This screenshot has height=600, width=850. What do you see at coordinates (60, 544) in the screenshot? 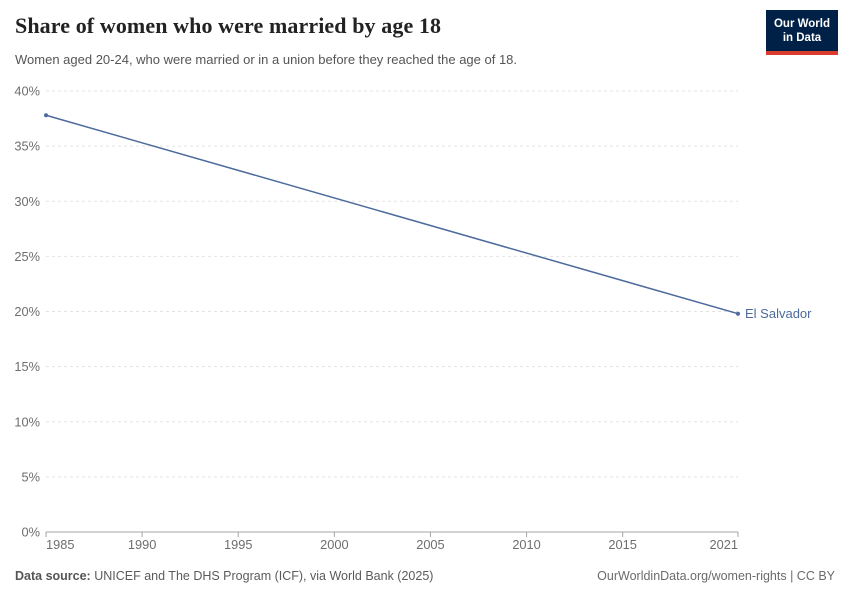
I see `x-axis-tick-label: 1985` at bounding box center [60, 544].